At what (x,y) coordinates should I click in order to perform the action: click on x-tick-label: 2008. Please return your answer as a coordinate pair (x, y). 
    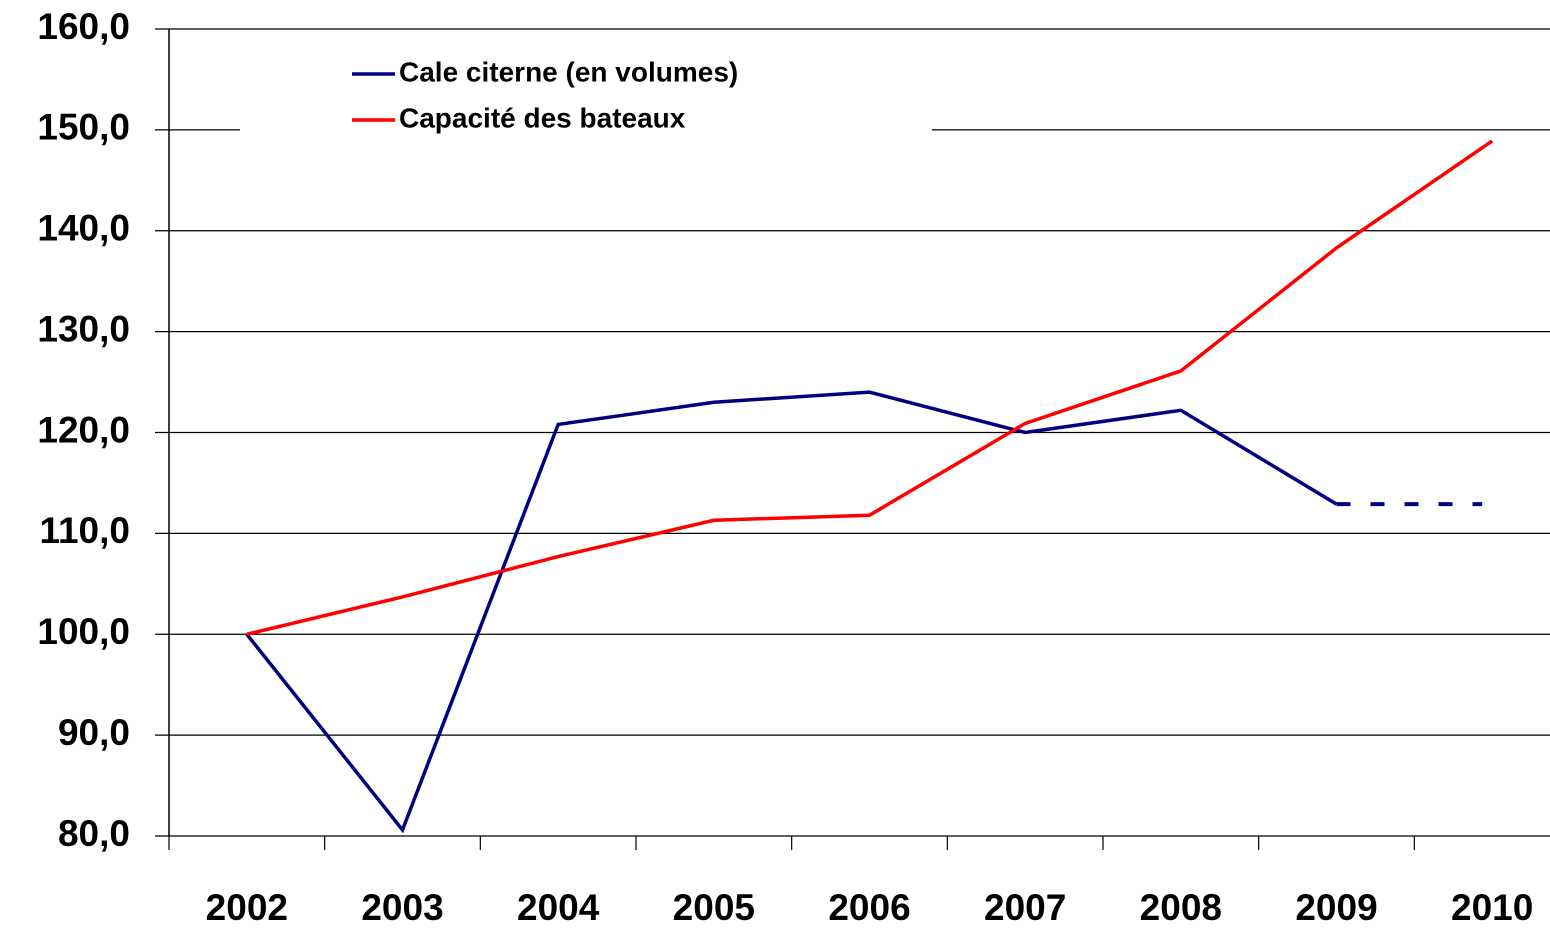
    Looking at the image, I should click on (1181, 907).